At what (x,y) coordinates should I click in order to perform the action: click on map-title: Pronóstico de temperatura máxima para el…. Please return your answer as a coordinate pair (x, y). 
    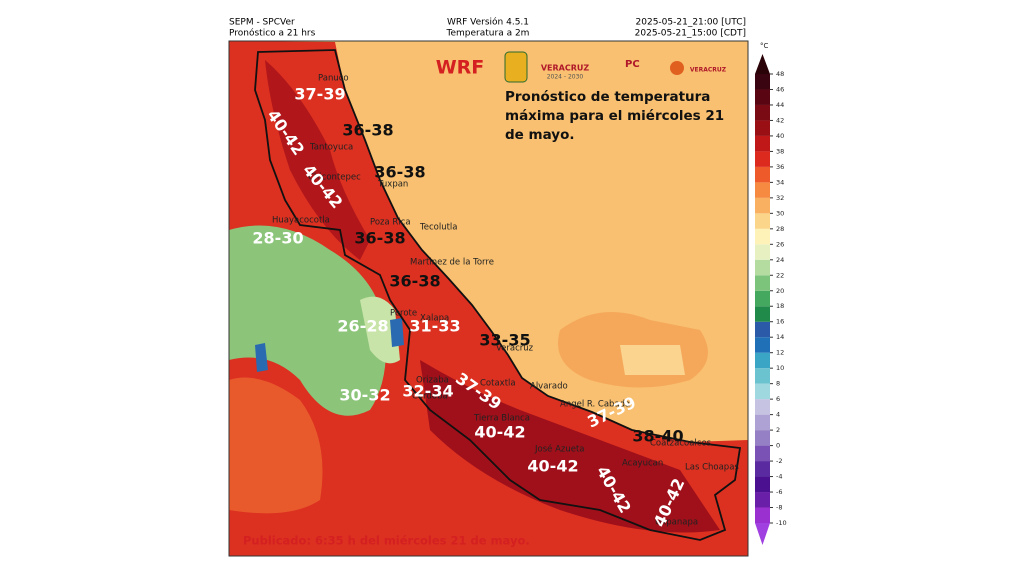
    Looking at the image, I should click on (615, 116).